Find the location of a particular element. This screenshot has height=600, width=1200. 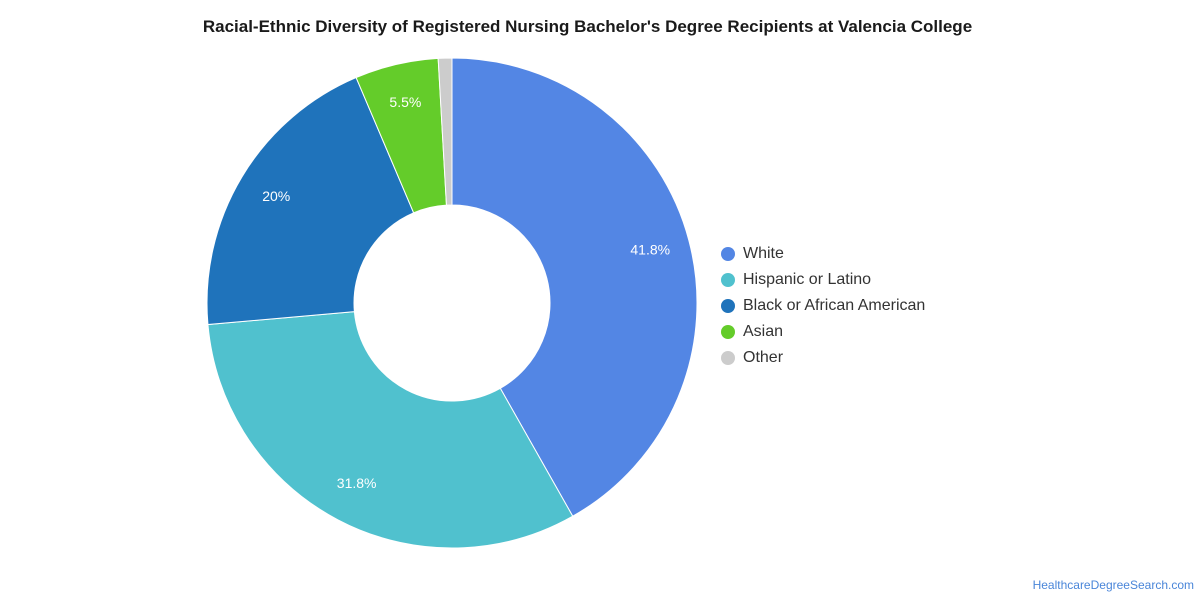

slice-black-or-african-american is located at coordinates (310, 201).